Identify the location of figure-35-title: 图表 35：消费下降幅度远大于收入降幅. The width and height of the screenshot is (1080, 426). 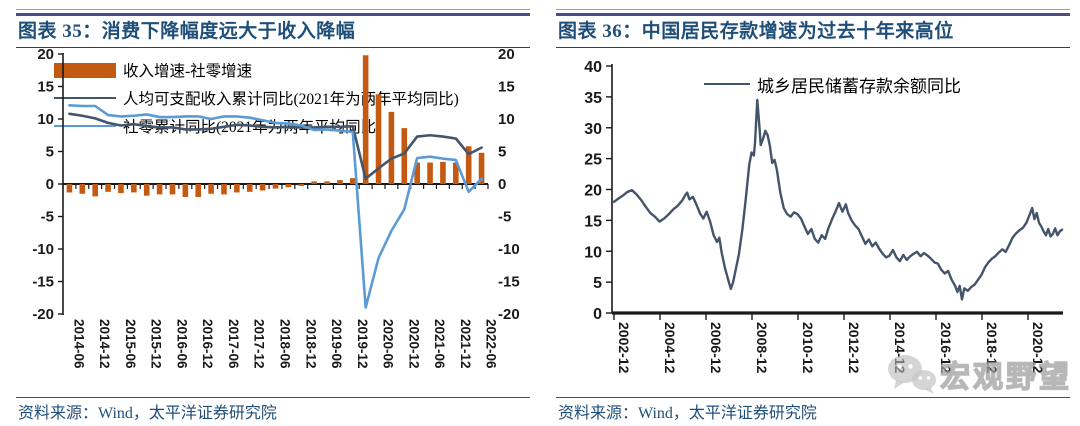
(187, 31).